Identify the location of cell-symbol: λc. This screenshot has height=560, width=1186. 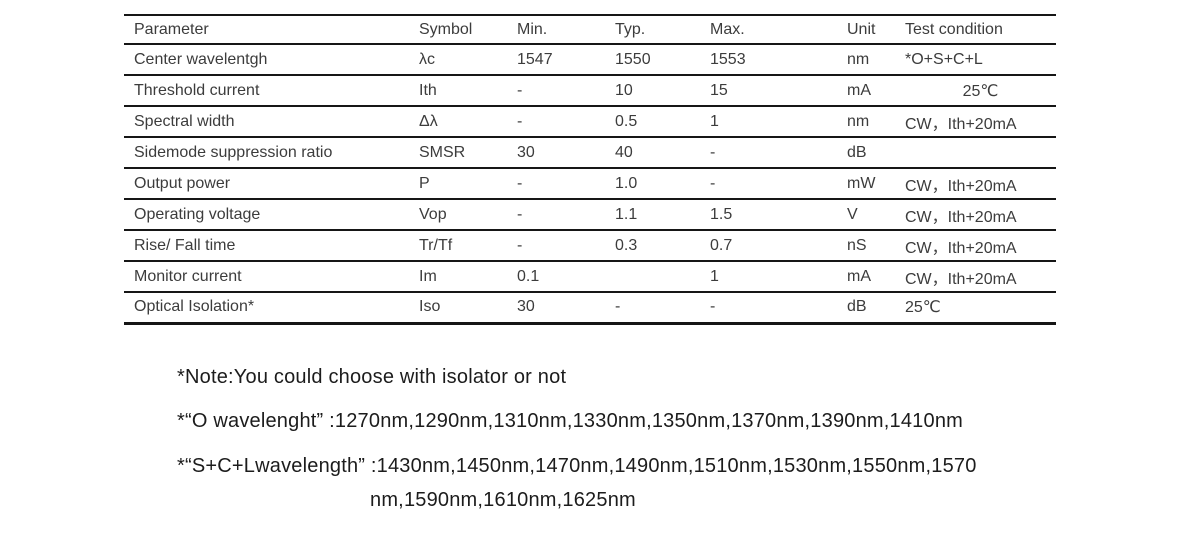
(468, 60).